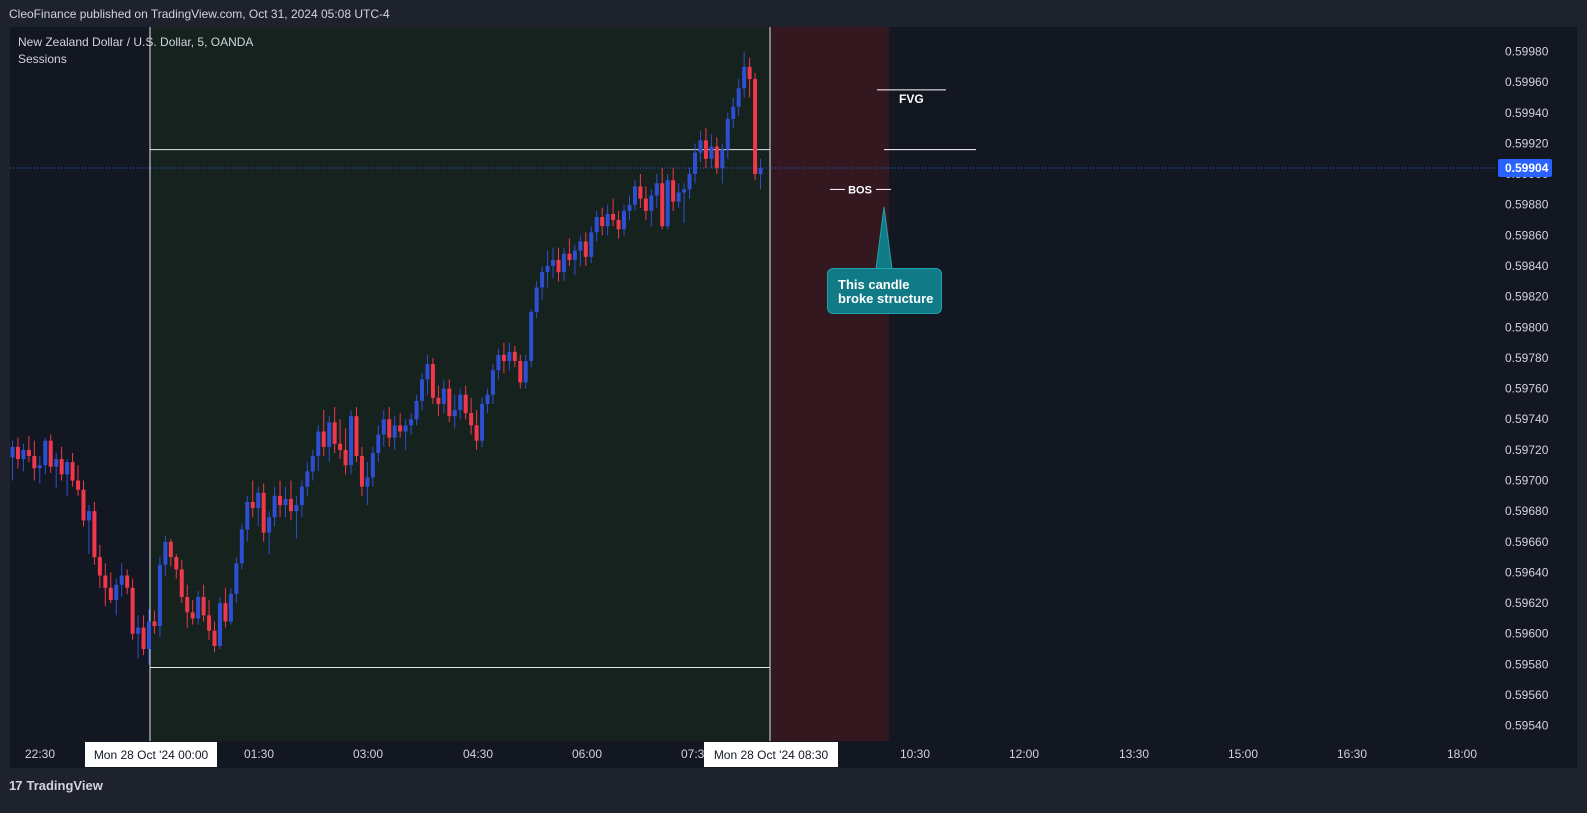 The image size is (1587, 813). Describe the element at coordinates (56, 785) in the screenshot. I see `tradingview-logo: 17 TradingView` at that location.